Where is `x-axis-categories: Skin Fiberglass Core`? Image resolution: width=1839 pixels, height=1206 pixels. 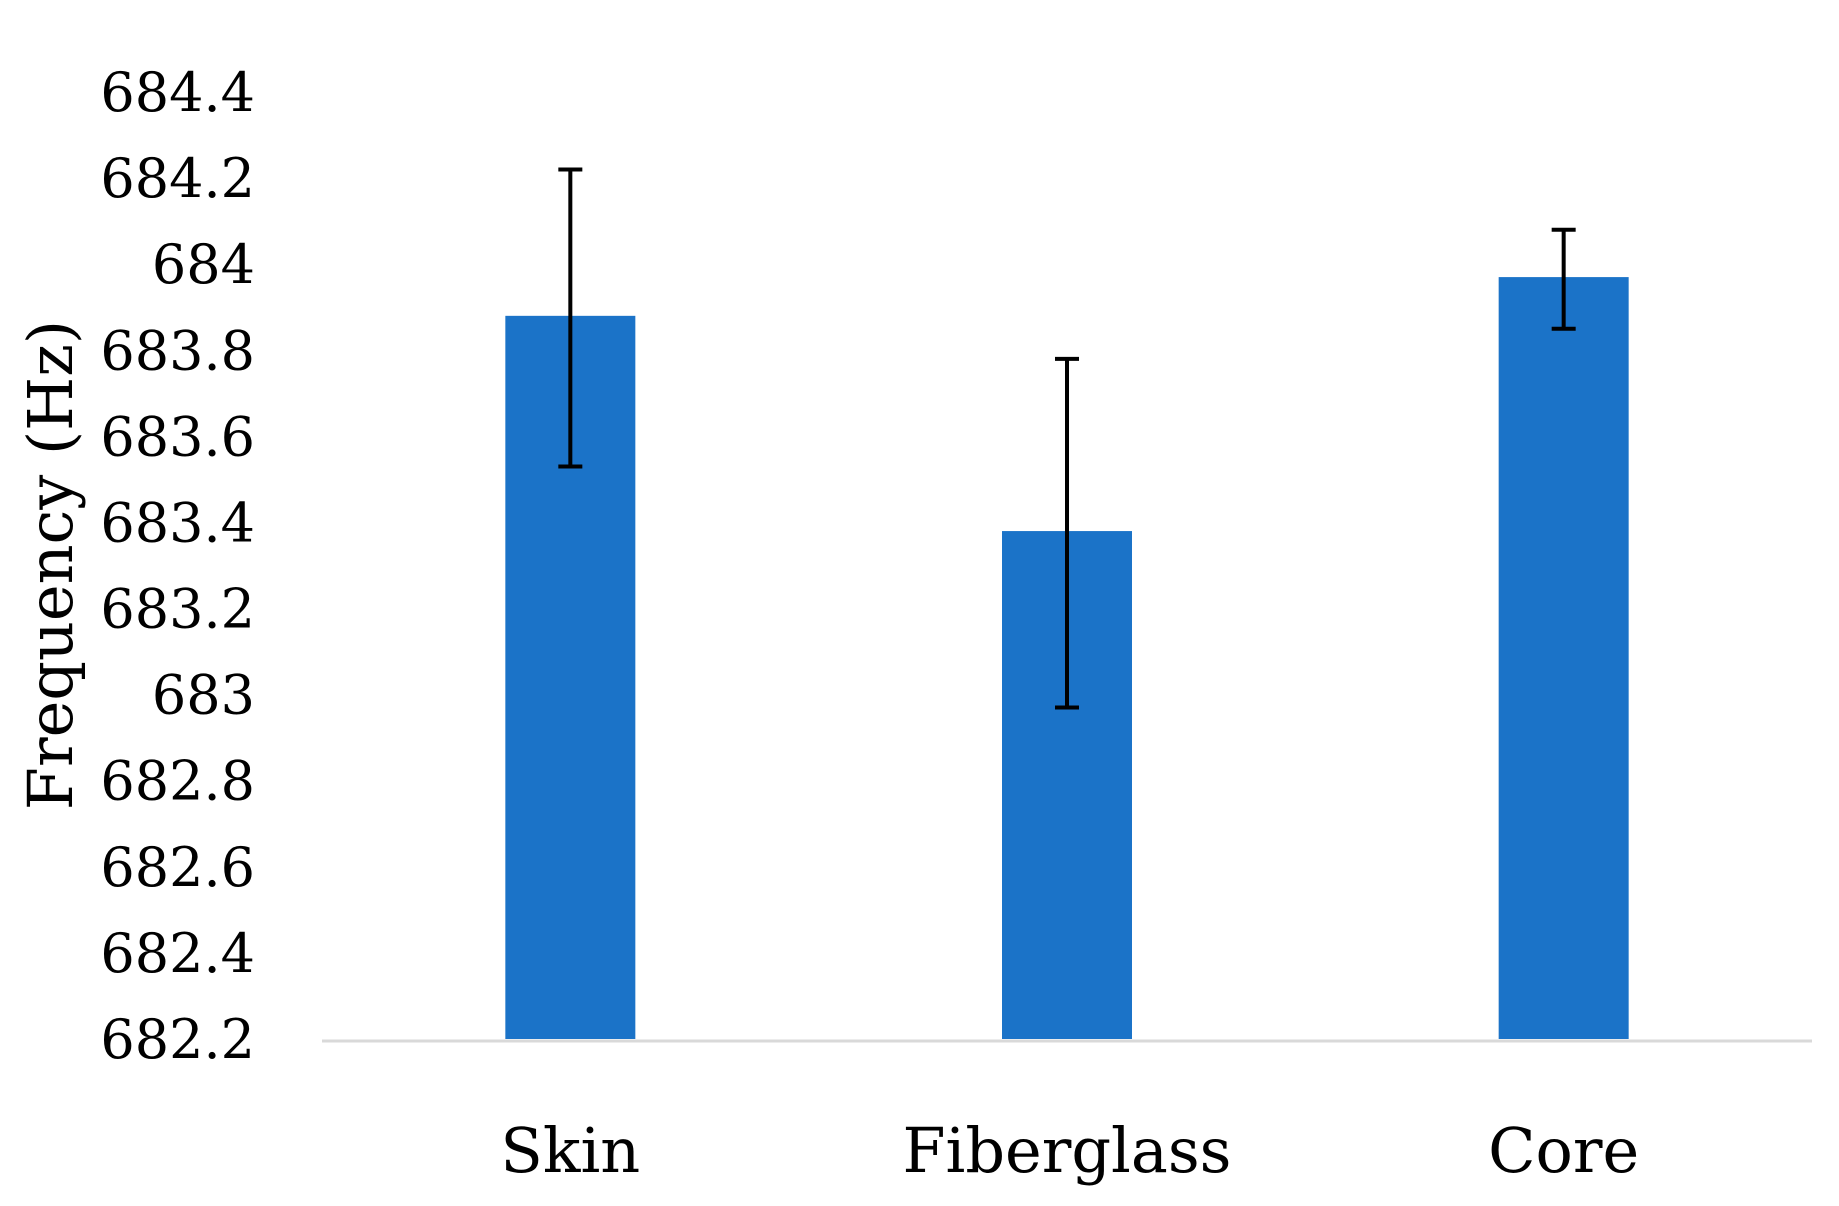 x-axis-categories: Skin Fiberglass Core is located at coordinates (1069, 1150).